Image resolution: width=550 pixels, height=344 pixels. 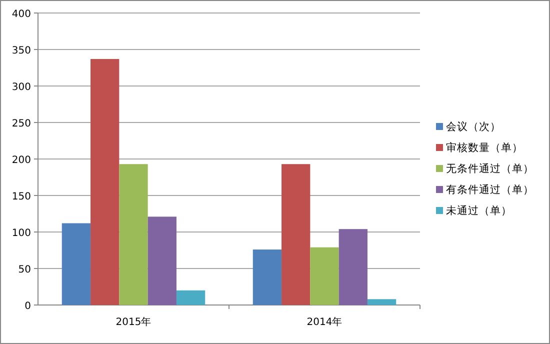 I want to click on y-tick-label: 200, so click(x=21, y=160).